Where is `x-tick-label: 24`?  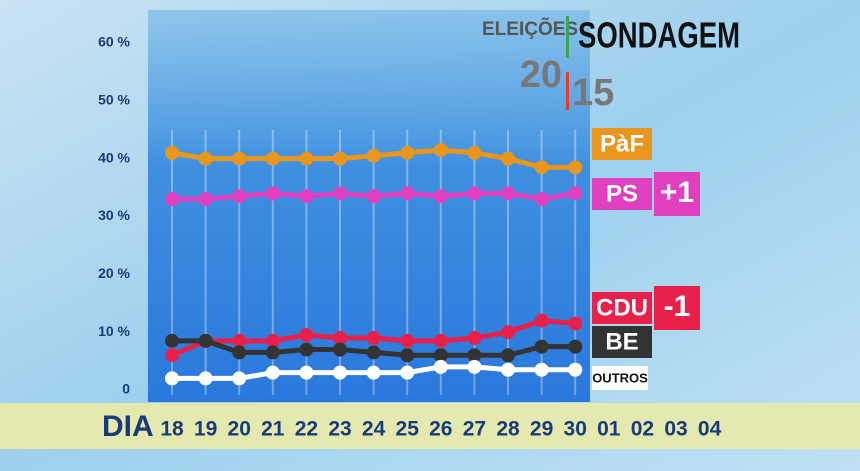 x-tick-label: 24 is located at coordinates (374, 429).